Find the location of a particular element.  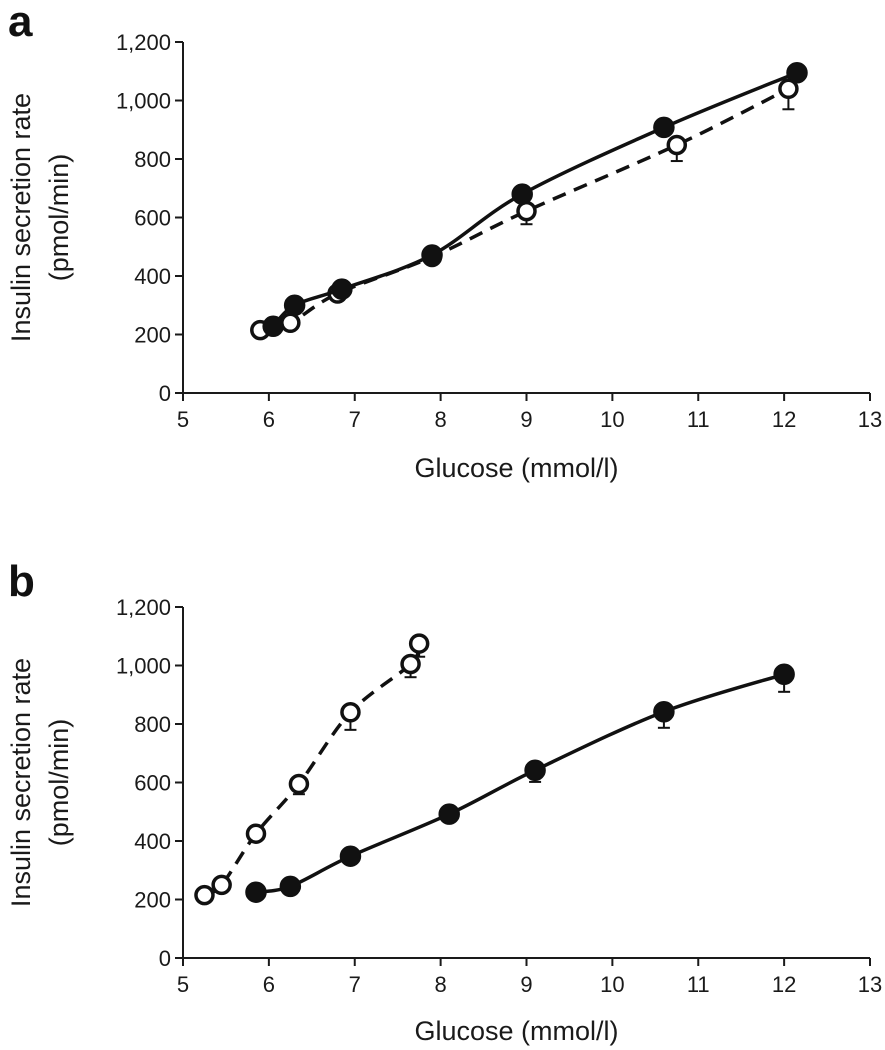

series-line-open is located at coordinates (312, 769).